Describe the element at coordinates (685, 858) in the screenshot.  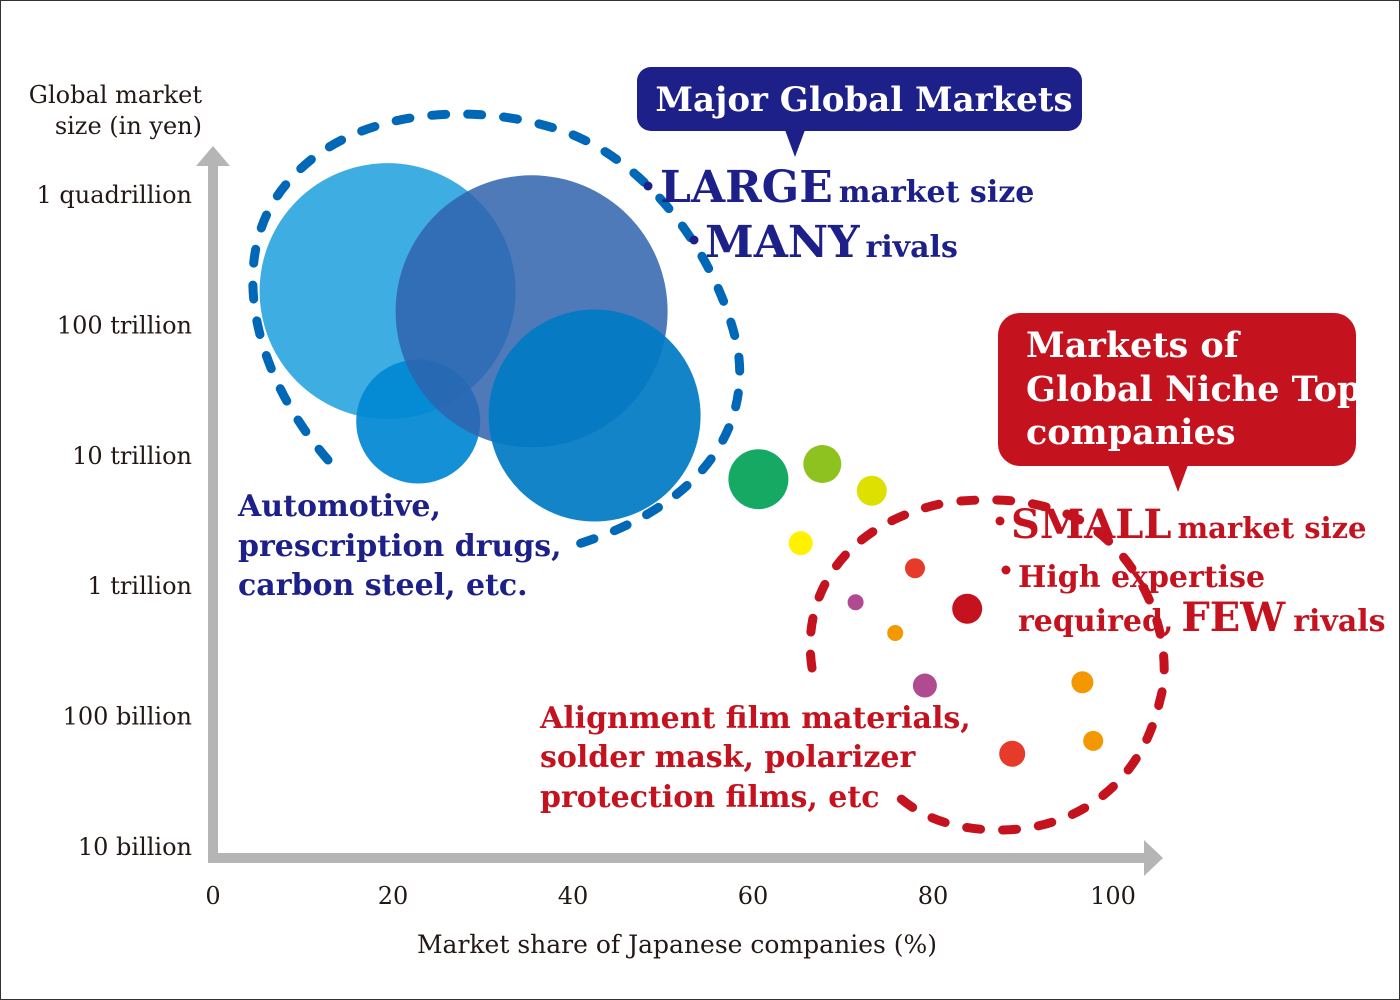
I see `x-axis` at that location.